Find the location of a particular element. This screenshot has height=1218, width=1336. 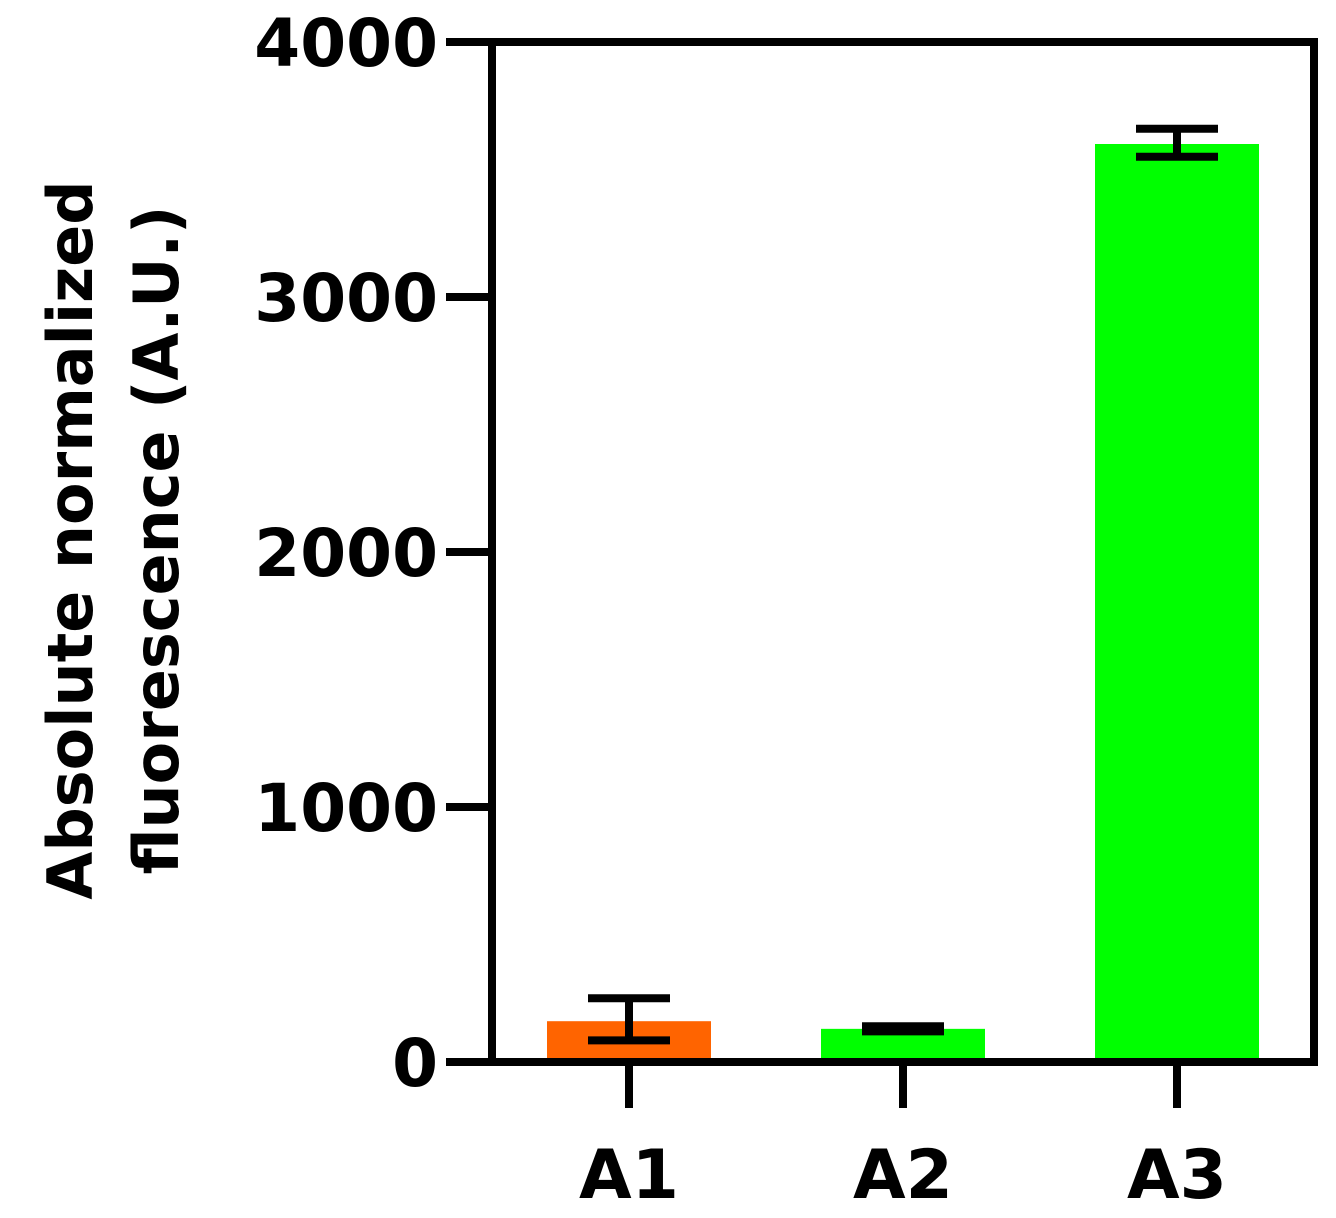

y-axis-title: Absolute normalized fluorescence (A.U.) is located at coordinates (113, 539).